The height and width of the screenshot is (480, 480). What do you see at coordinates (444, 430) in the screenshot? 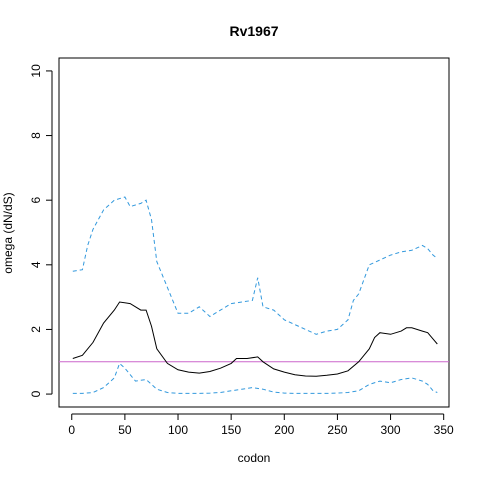
I see `x-tick-label: 350` at bounding box center [444, 430].